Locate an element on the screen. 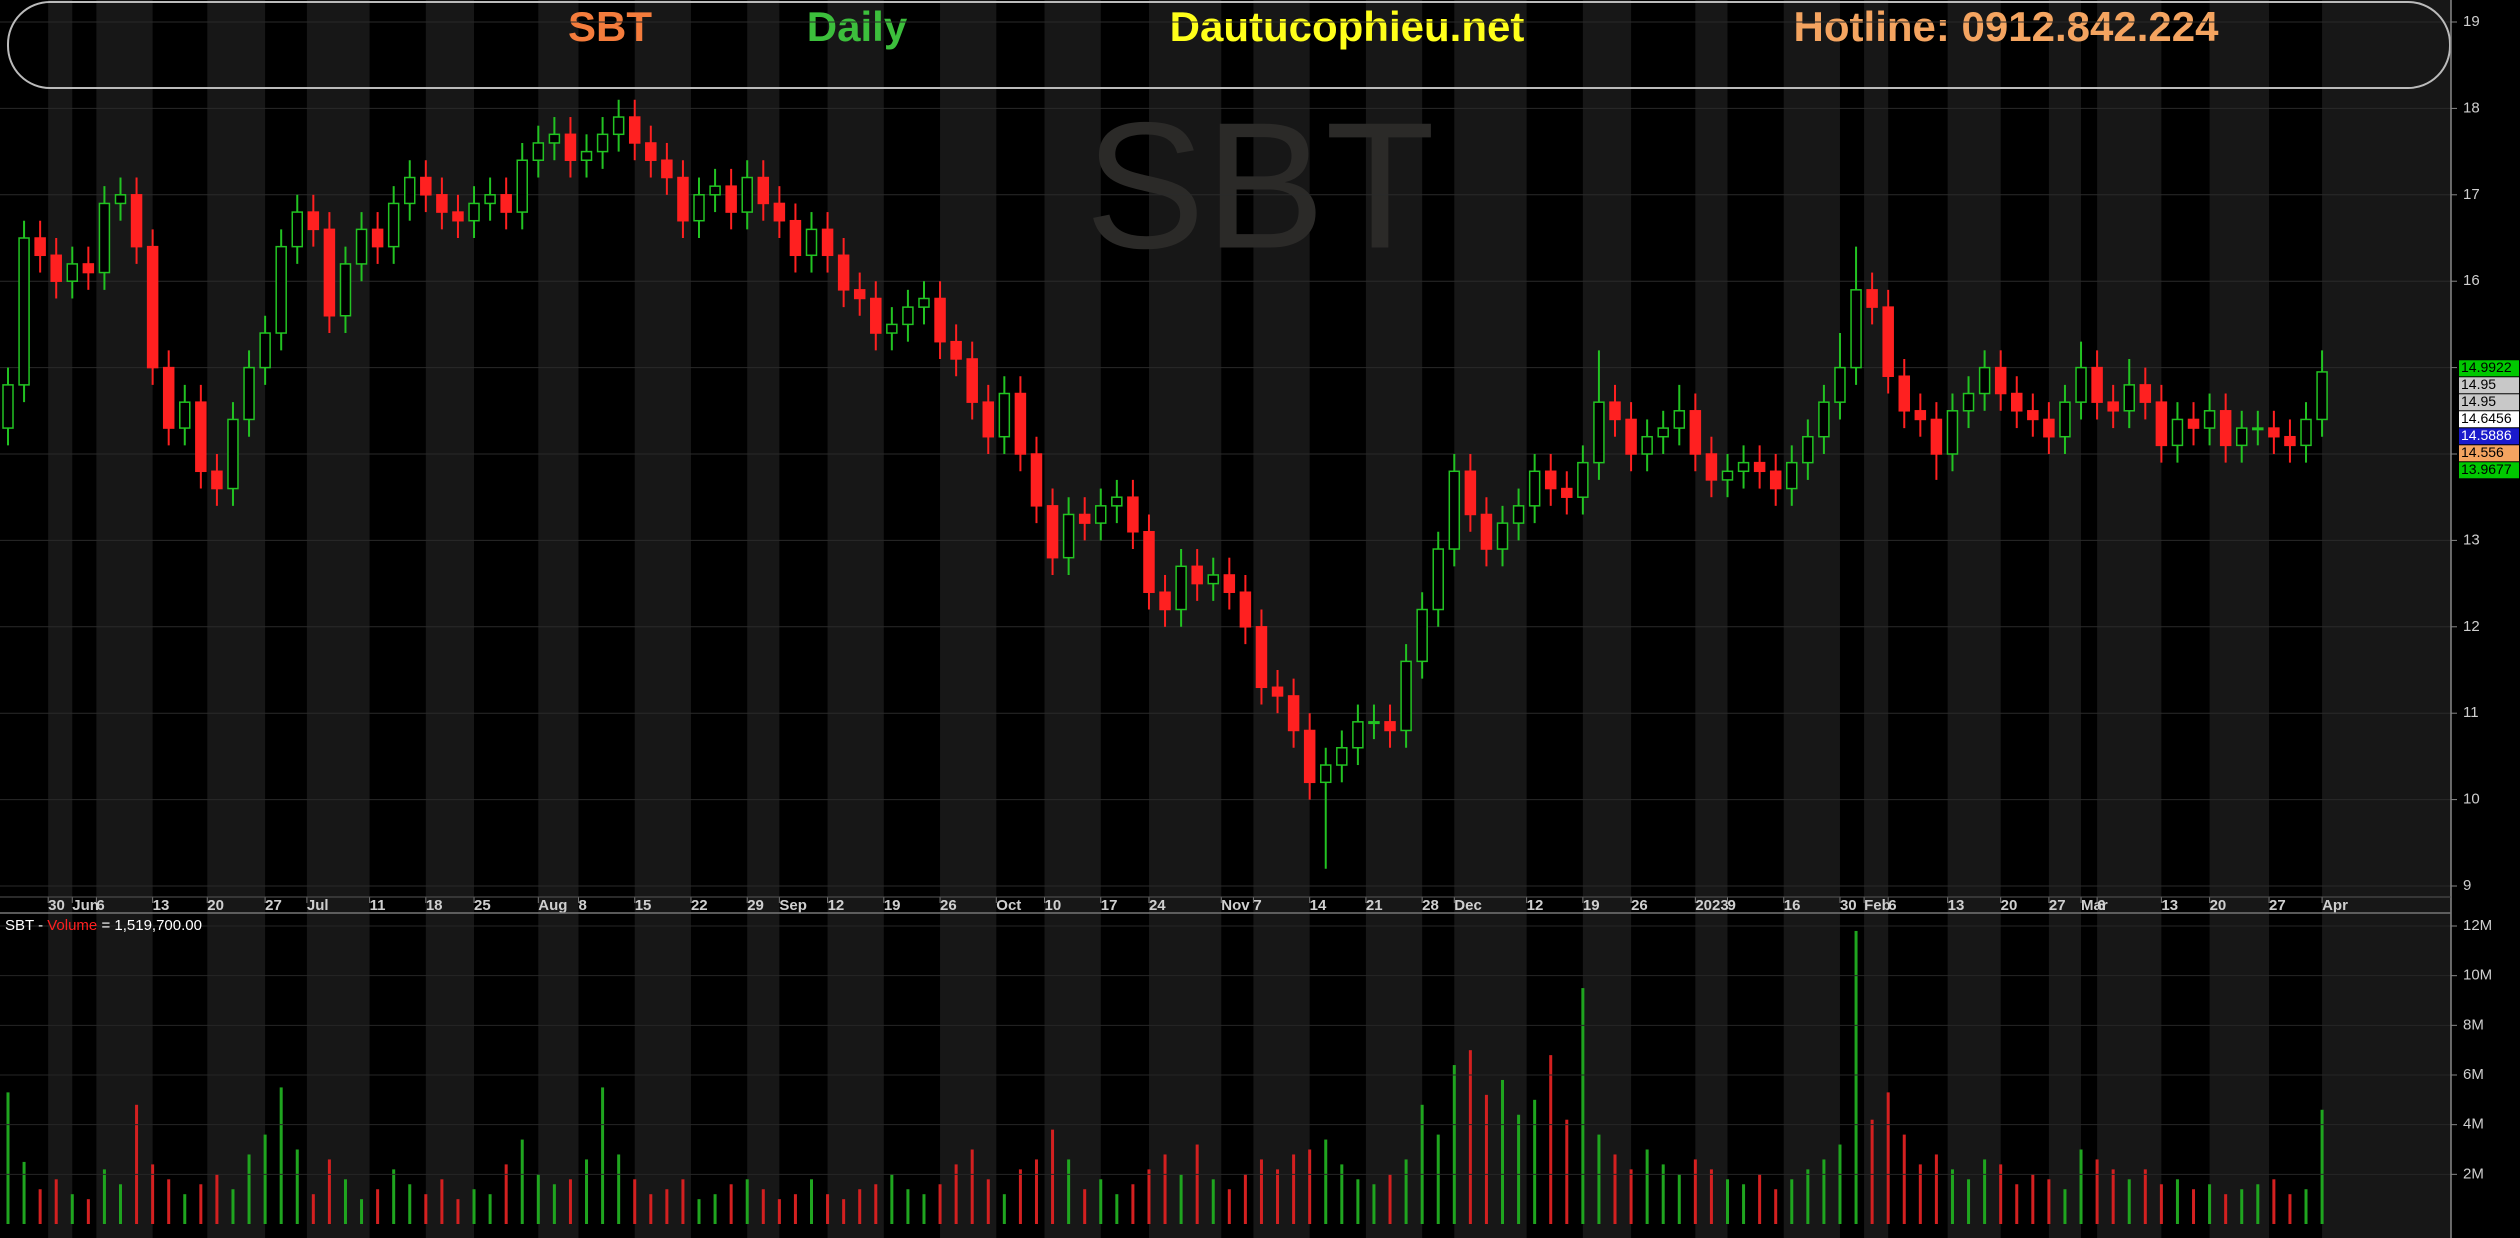 The width and height of the screenshot is (2520, 1238). x-tick-label: 11 is located at coordinates (378, 905).